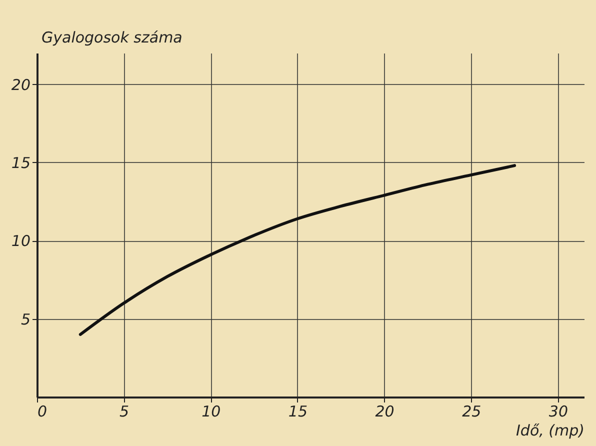 This screenshot has width=596, height=446. What do you see at coordinates (25, 319) in the screenshot?
I see `y-tick-label: 5` at bounding box center [25, 319].